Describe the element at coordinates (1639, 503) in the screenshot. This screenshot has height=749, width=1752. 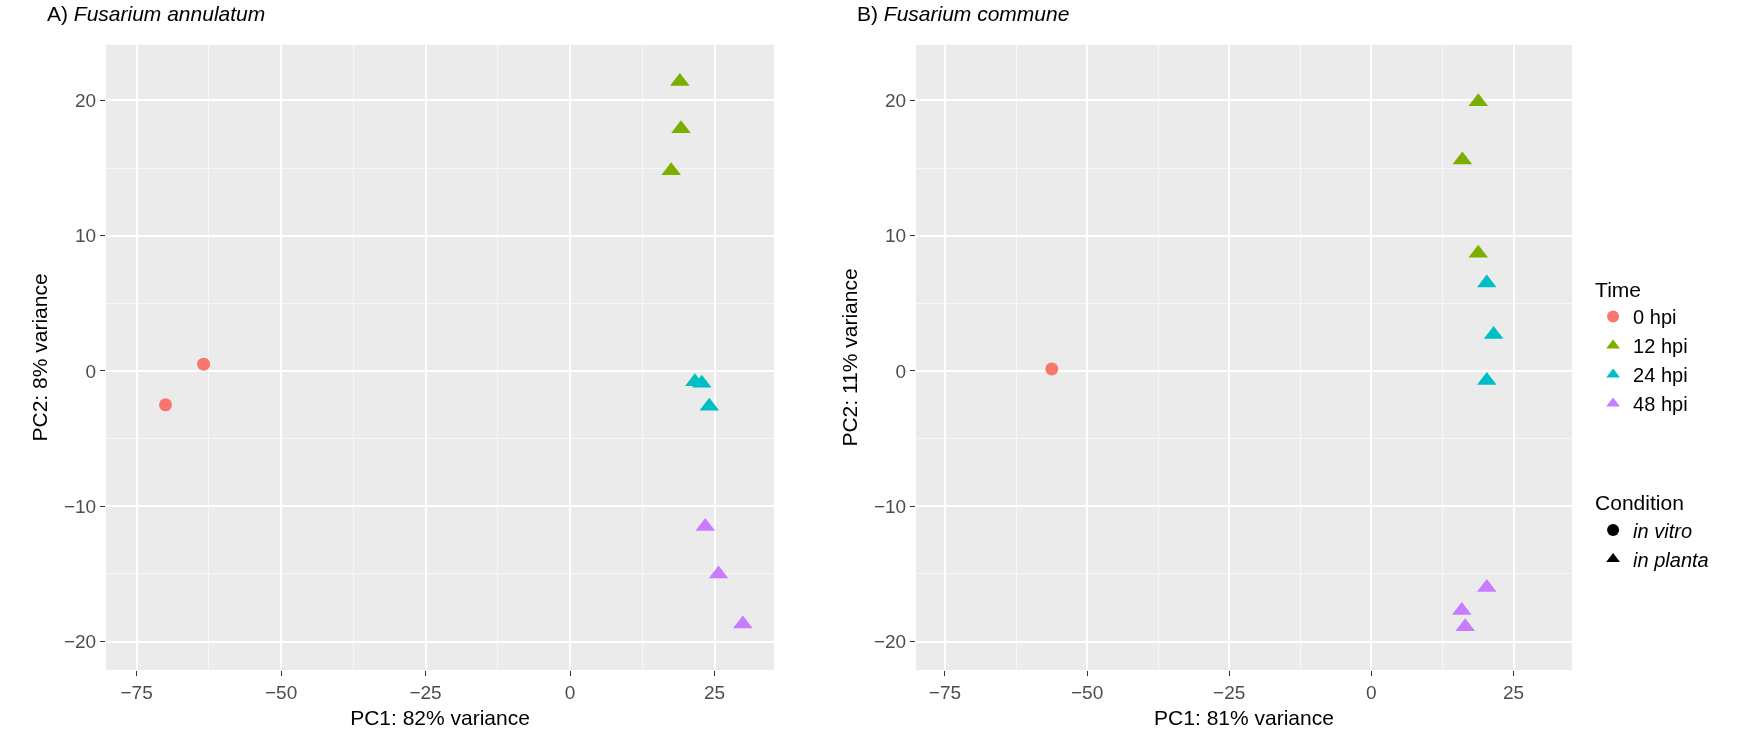
I see `text: Condition` at that location.